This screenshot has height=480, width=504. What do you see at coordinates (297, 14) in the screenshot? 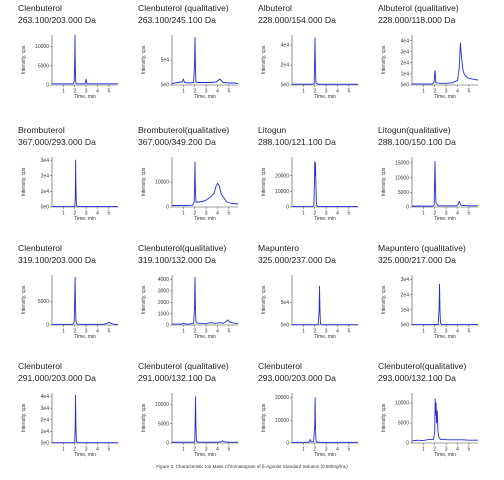
I see `panel-title: Albuterol 228.000/154.000 Da` at bounding box center [297, 14].